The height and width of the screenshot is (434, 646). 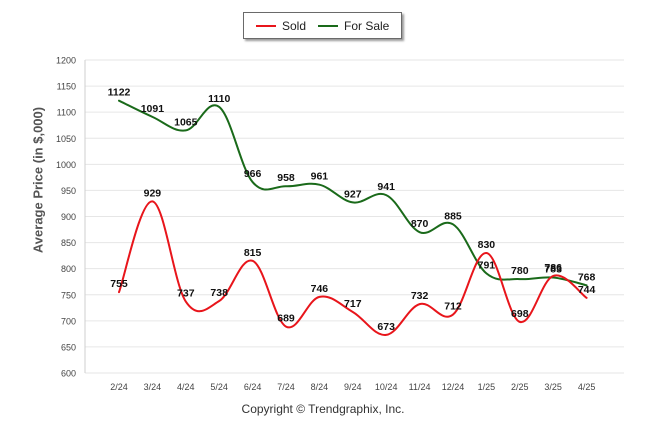 I want to click on x-tick-label: 4/25, so click(x=587, y=387).